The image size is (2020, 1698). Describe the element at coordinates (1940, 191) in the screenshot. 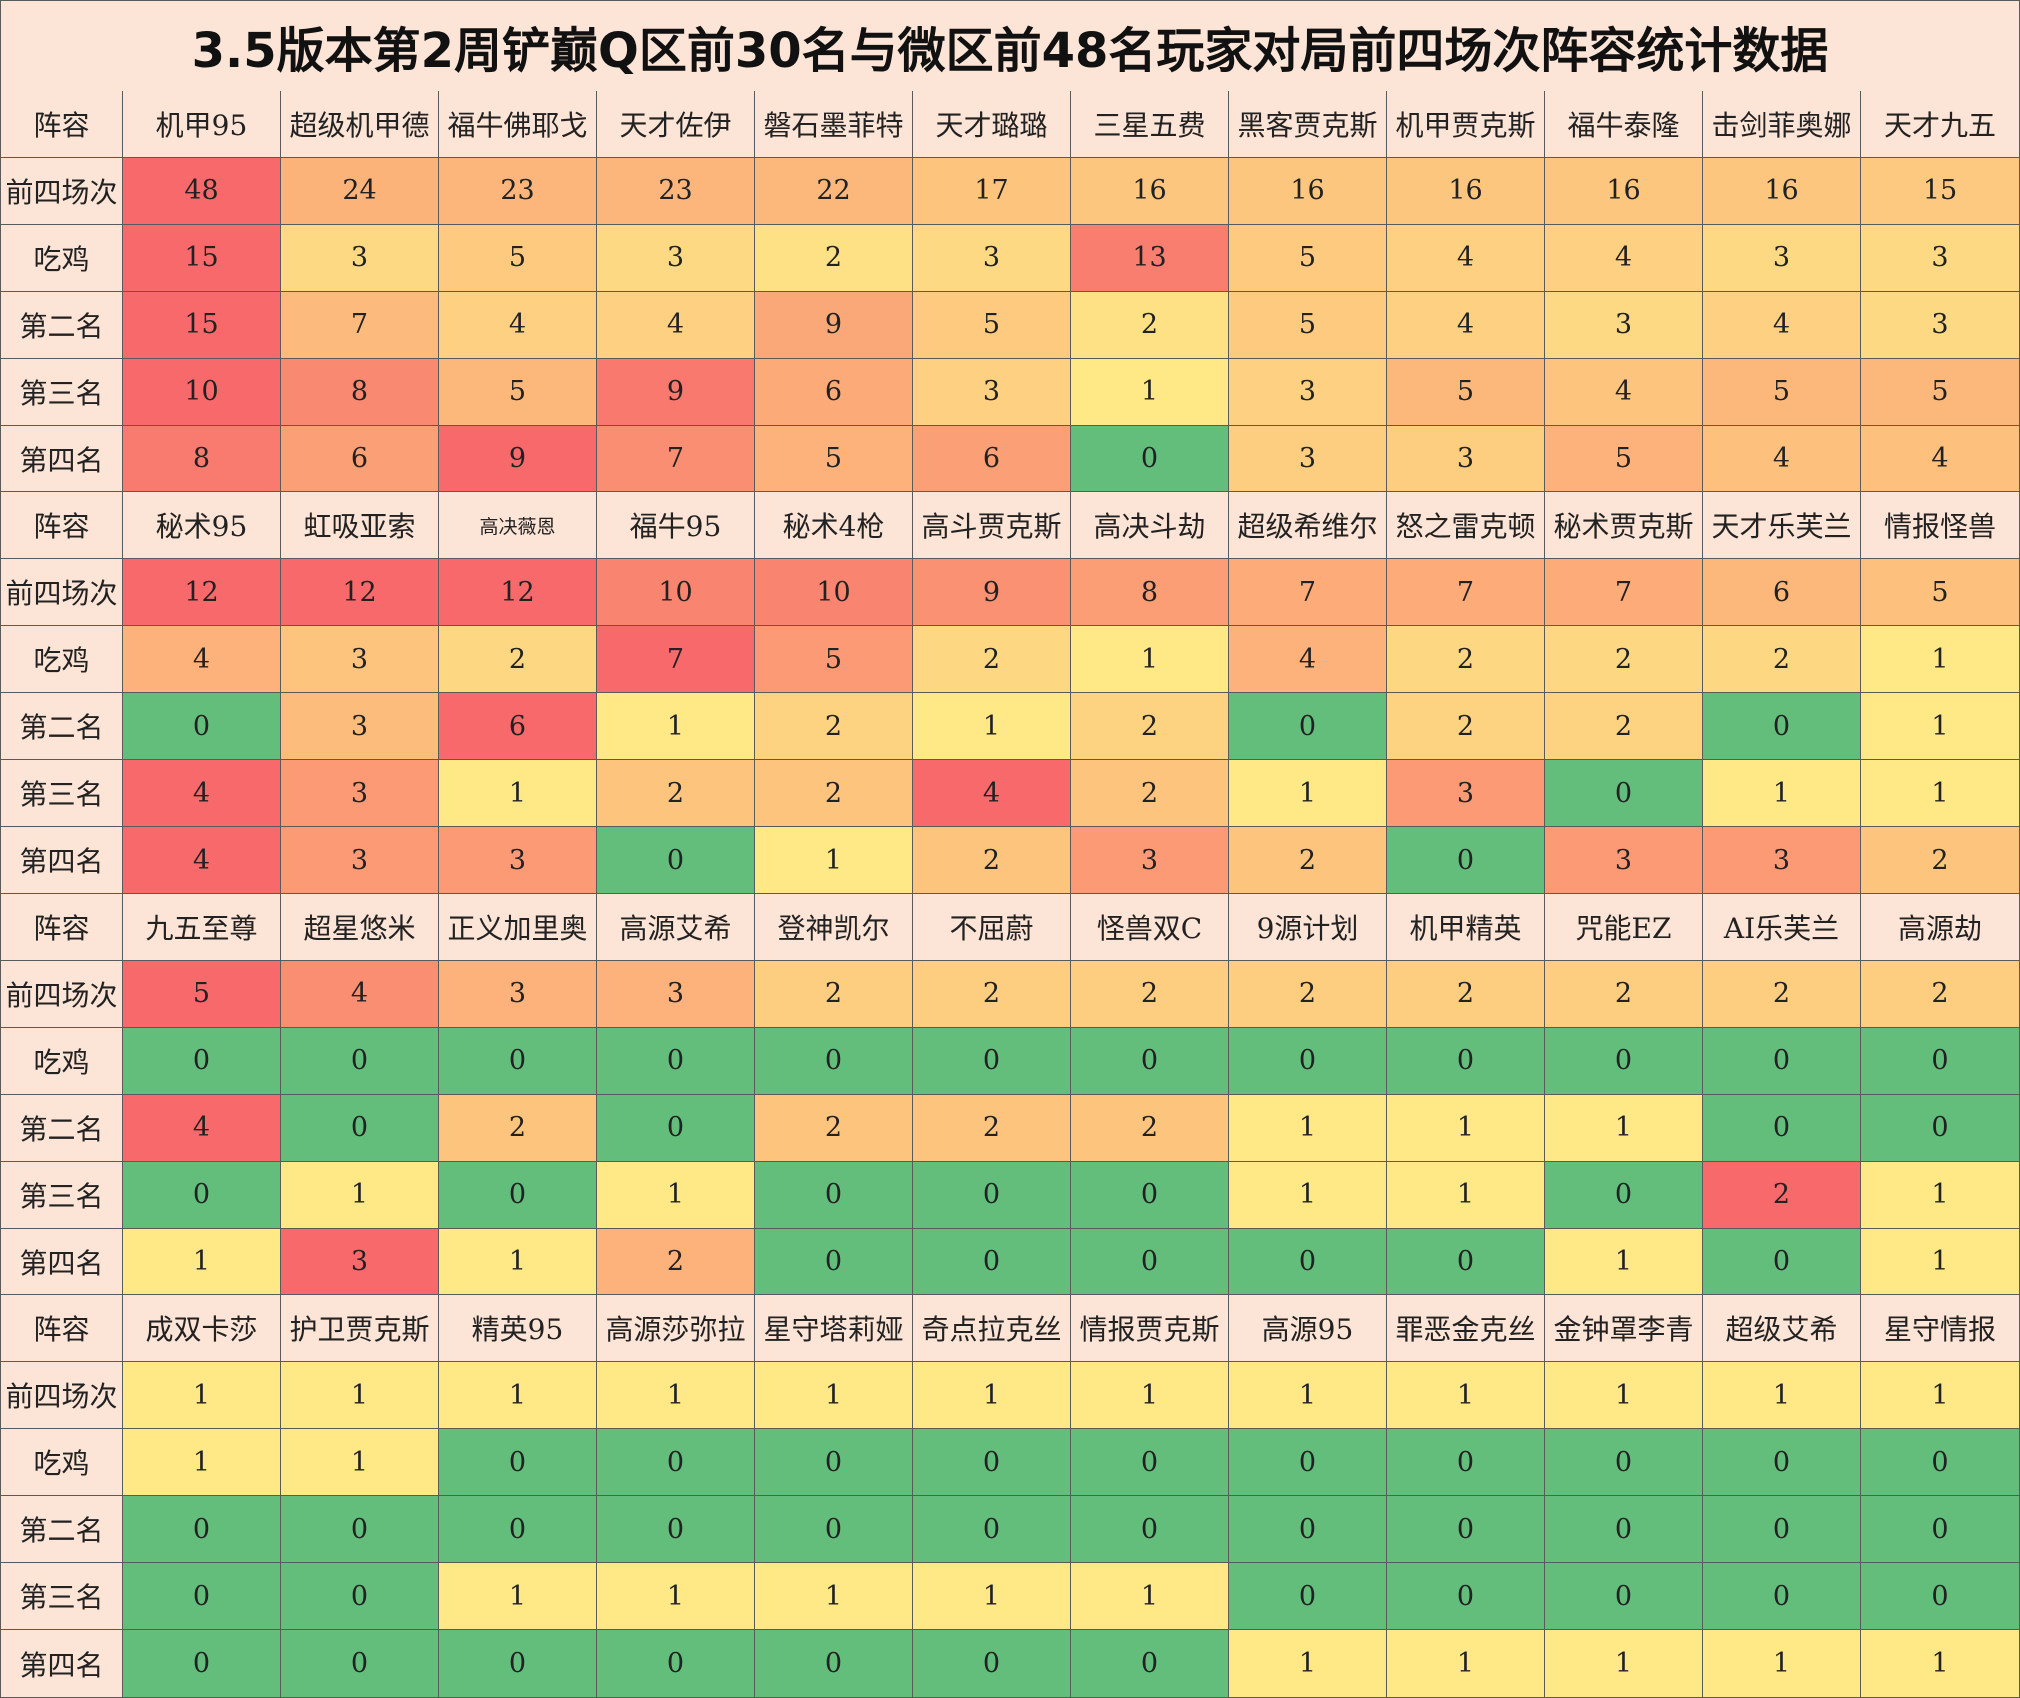

I see `value-cell: 15` at that location.